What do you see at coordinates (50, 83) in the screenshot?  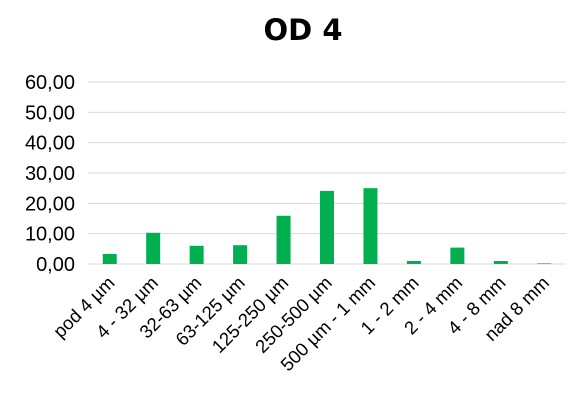 I see `y-tick-label: 60,00` at bounding box center [50, 83].